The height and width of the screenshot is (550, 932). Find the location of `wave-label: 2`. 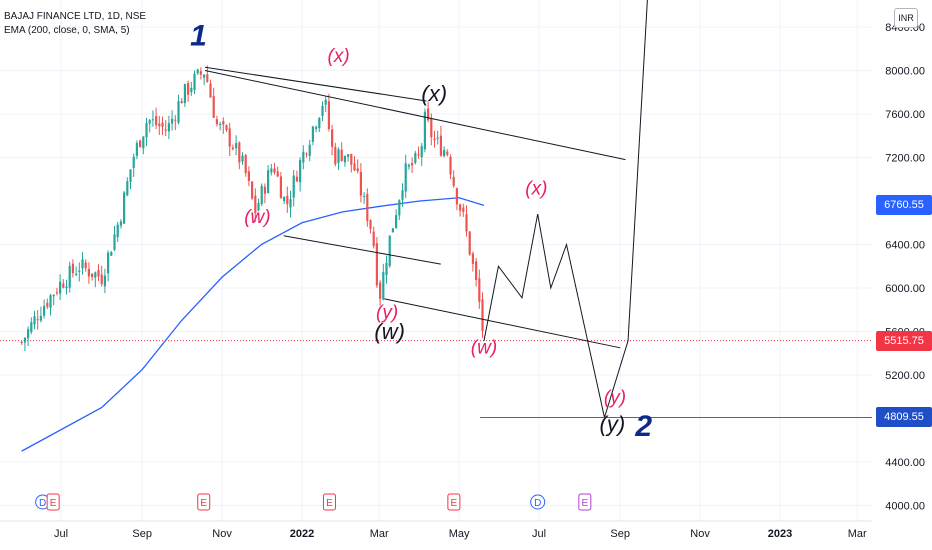

wave-label: 2 is located at coordinates (643, 426).